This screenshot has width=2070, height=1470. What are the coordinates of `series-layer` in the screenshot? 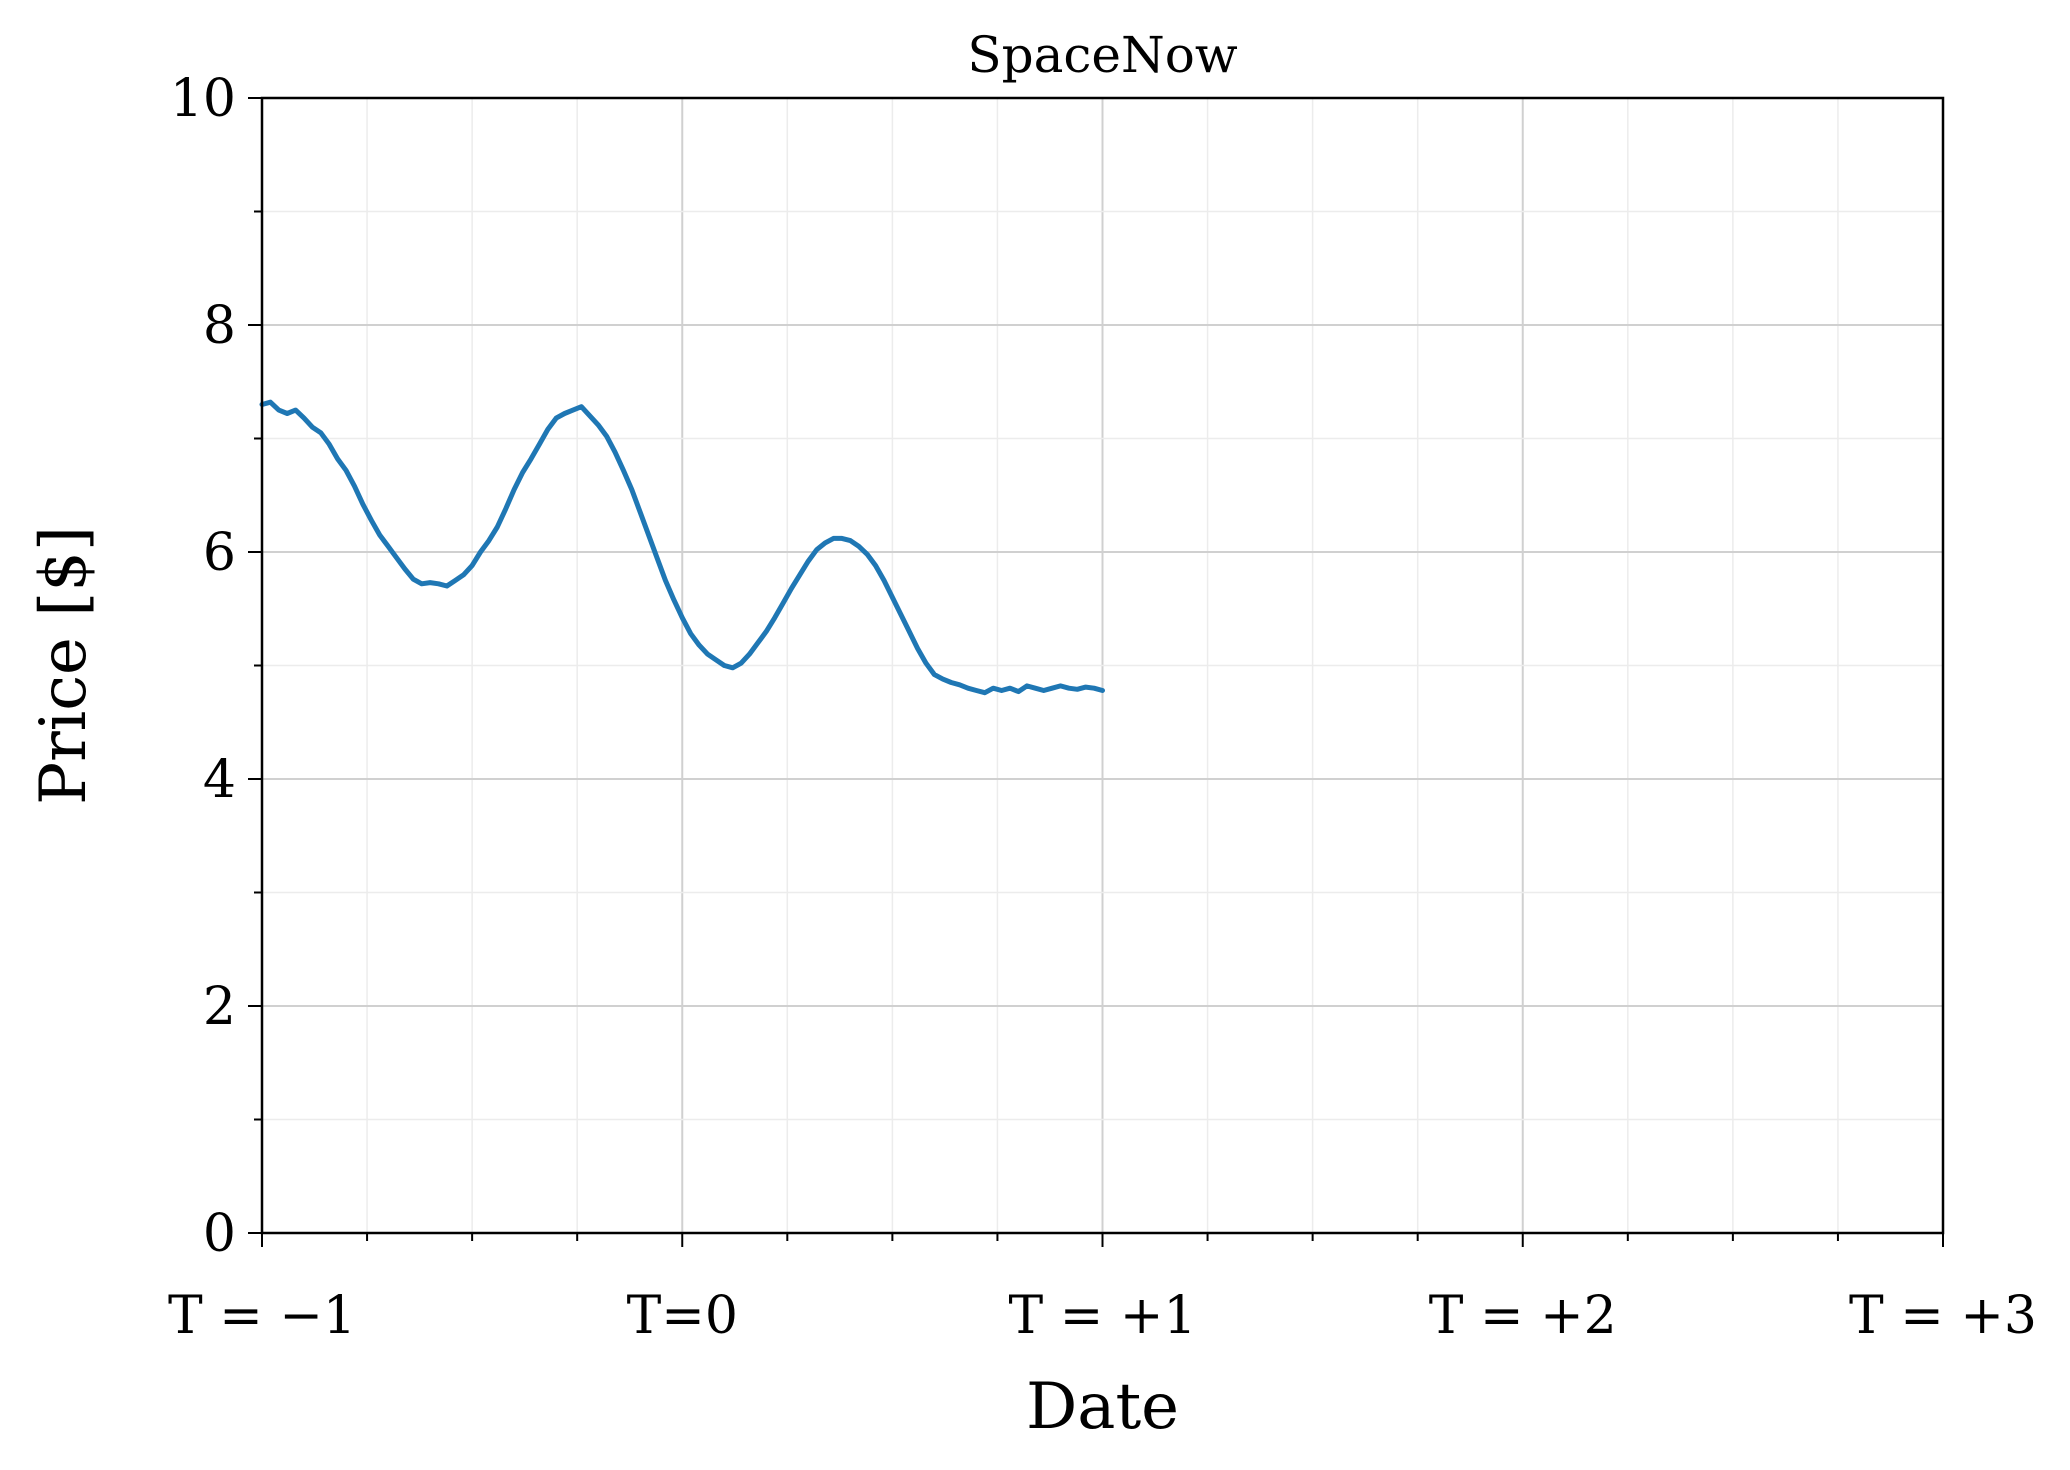 It's located at (682, 547).